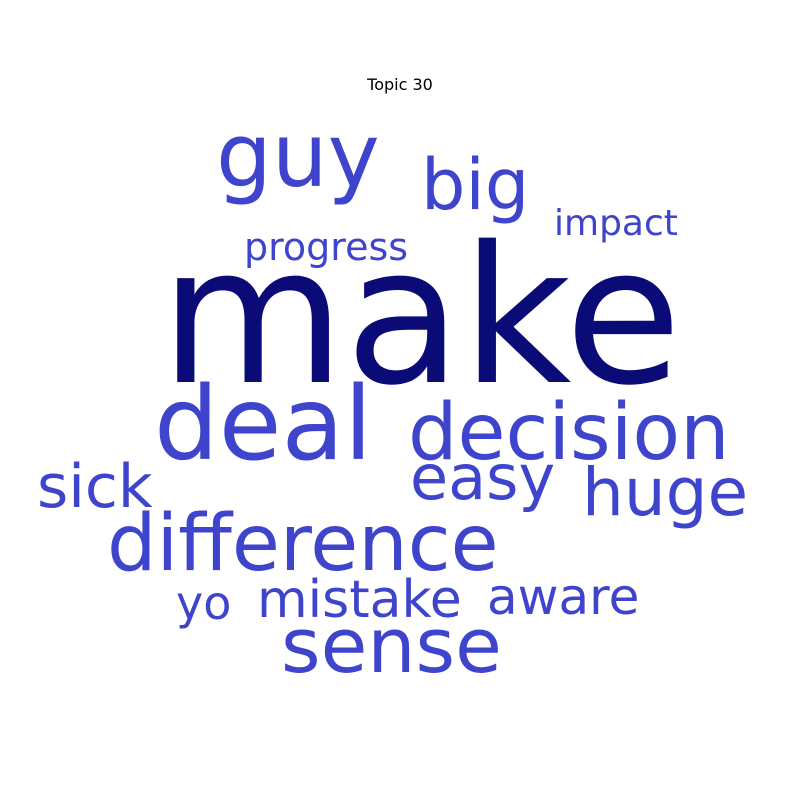 The height and width of the screenshot is (800, 800). What do you see at coordinates (483, 477) in the screenshot?
I see `word-easy: easy` at bounding box center [483, 477].